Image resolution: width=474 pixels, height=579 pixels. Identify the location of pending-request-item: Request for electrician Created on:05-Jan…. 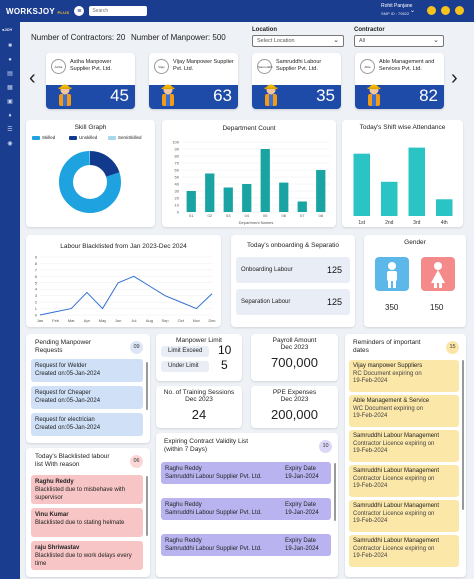
(87, 424).